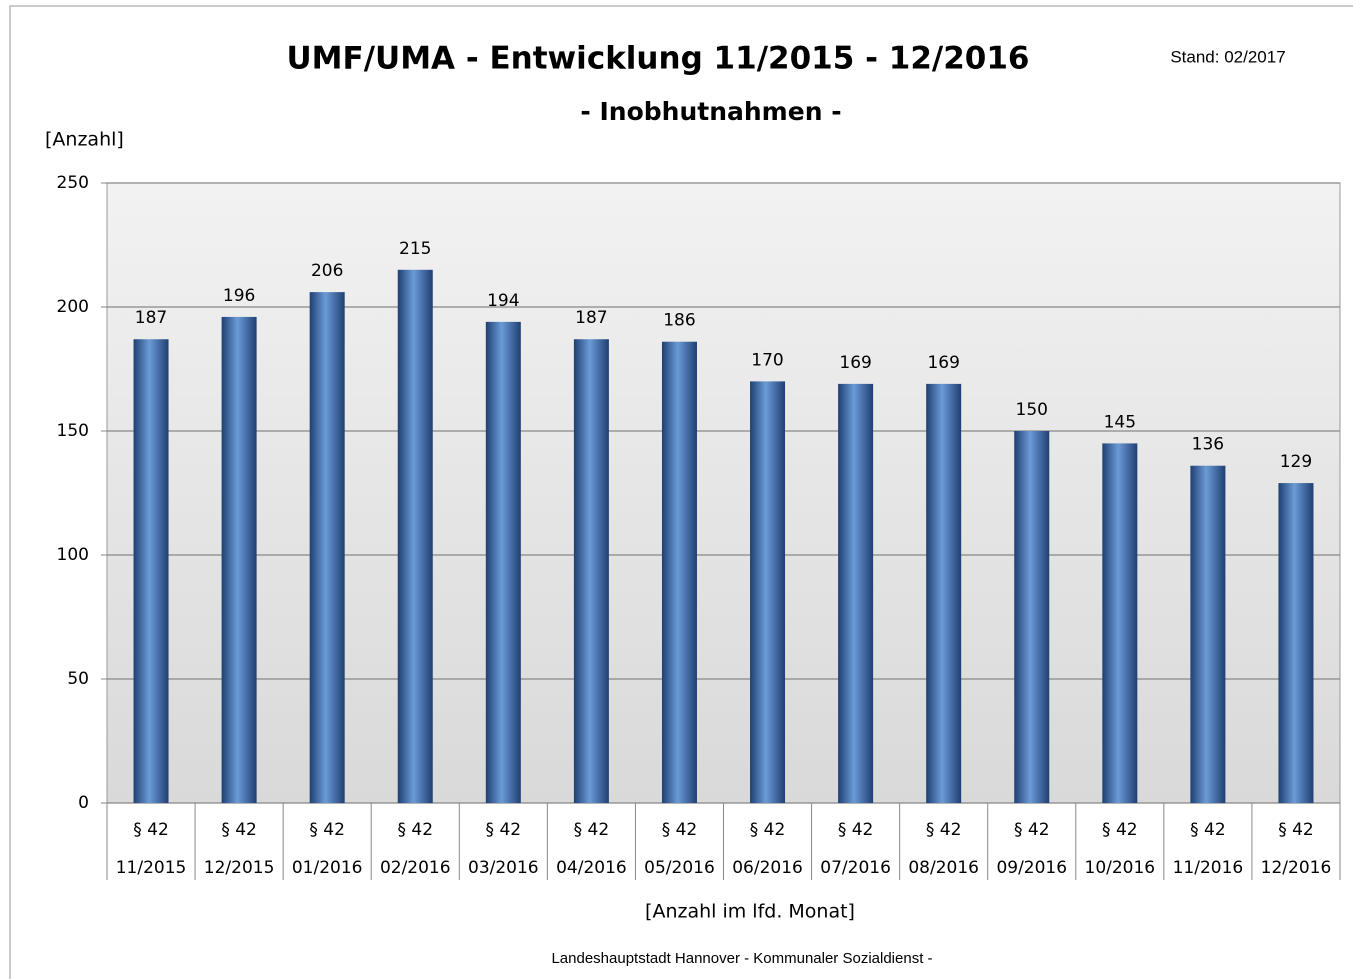 The width and height of the screenshot is (1353, 979). What do you see at coordinates (658, 59) in the screenshot?
I see `chart-title: UMF/UMA - Entwicklung 11/2015 - 12/2016` at bounding box center [658, 59].